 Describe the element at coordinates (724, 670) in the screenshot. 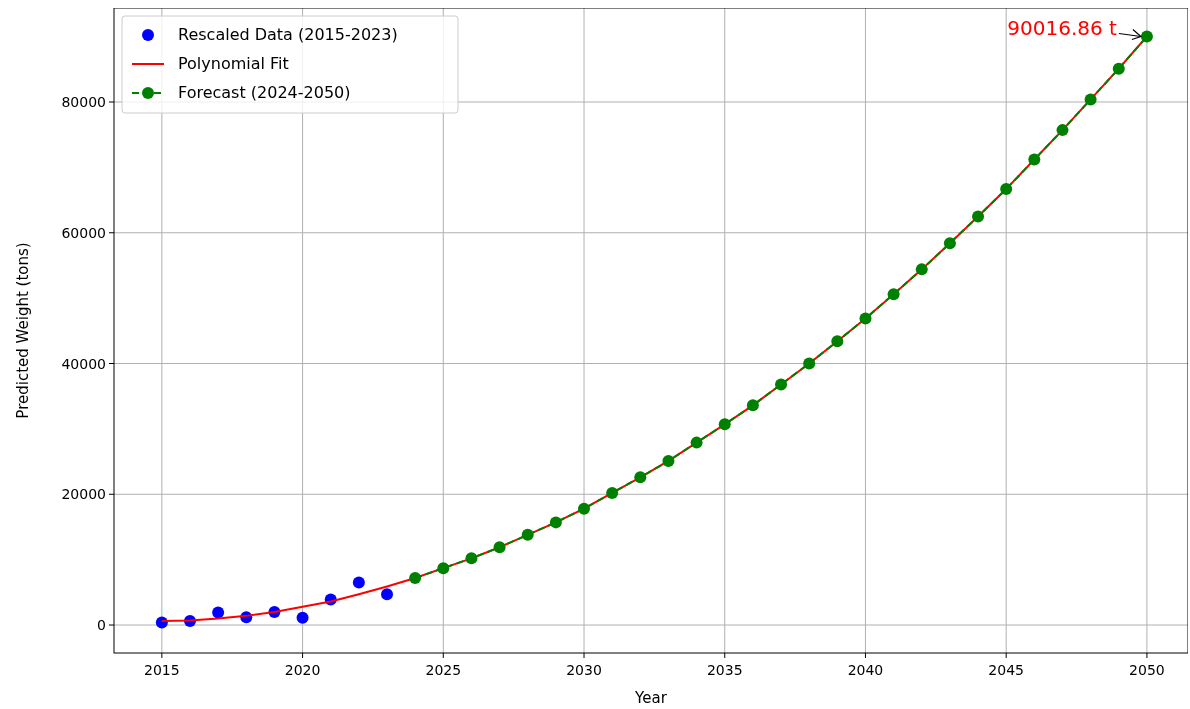

I see `x-tick-label: 2035` at that location.